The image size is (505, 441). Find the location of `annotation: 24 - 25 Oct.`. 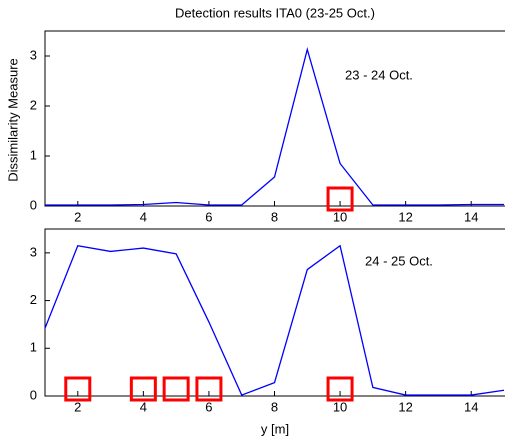

annotation: 24 - 25 Oct. is located at coordinates (399, 260).